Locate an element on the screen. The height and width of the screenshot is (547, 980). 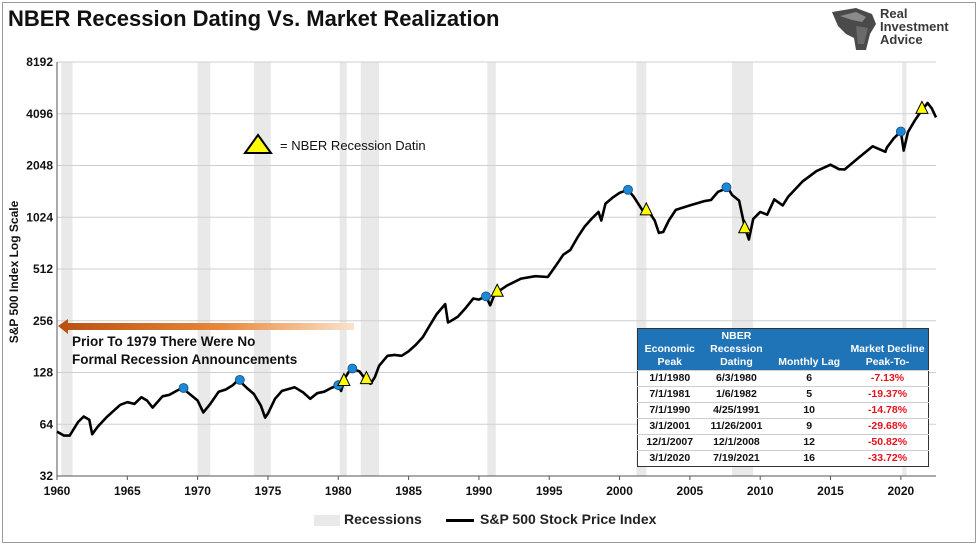
table-cell: 7/1/1981 is located at coordinates (669, 394).